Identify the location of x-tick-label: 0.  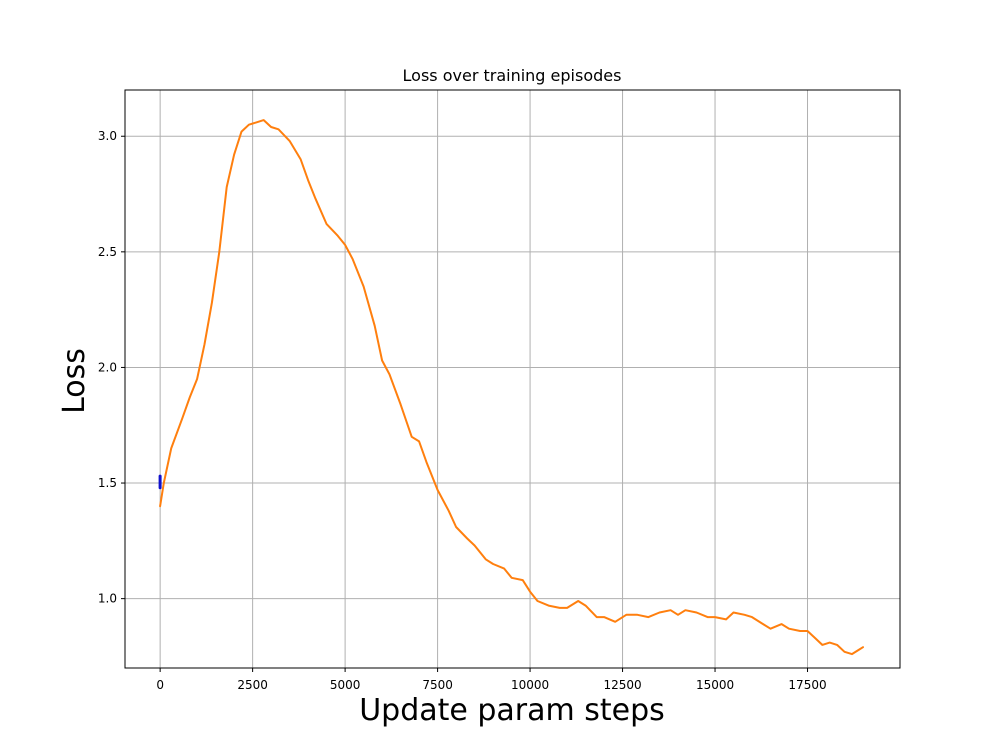
(160, 685).